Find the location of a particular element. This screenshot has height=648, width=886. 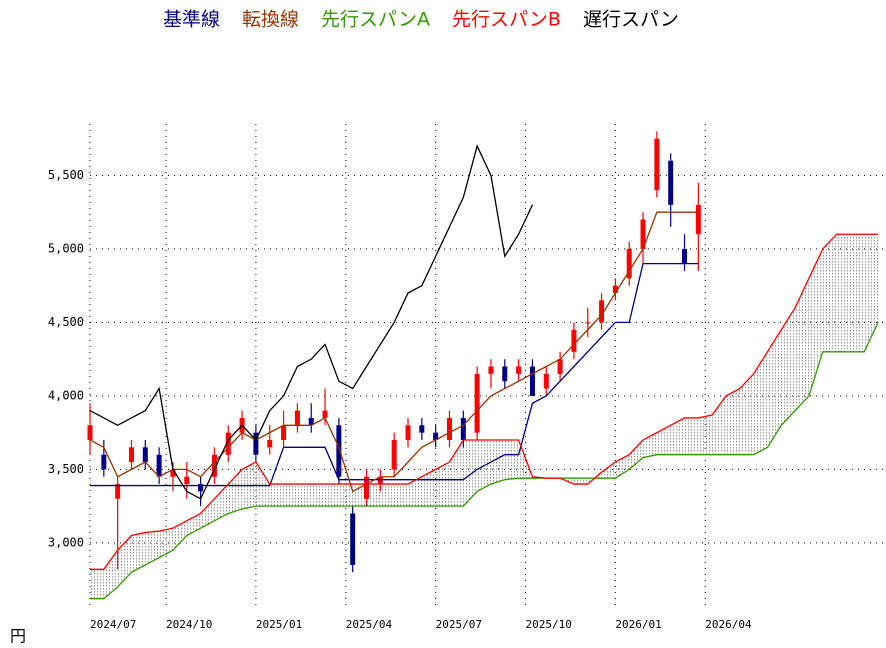

x-tick-label: 2025/07 is located at coordinates (459, 624).